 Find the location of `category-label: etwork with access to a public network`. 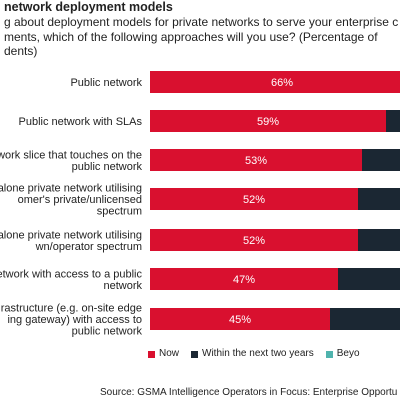

category-label: etwork with access to a public network is located at coordinates (71, 280).